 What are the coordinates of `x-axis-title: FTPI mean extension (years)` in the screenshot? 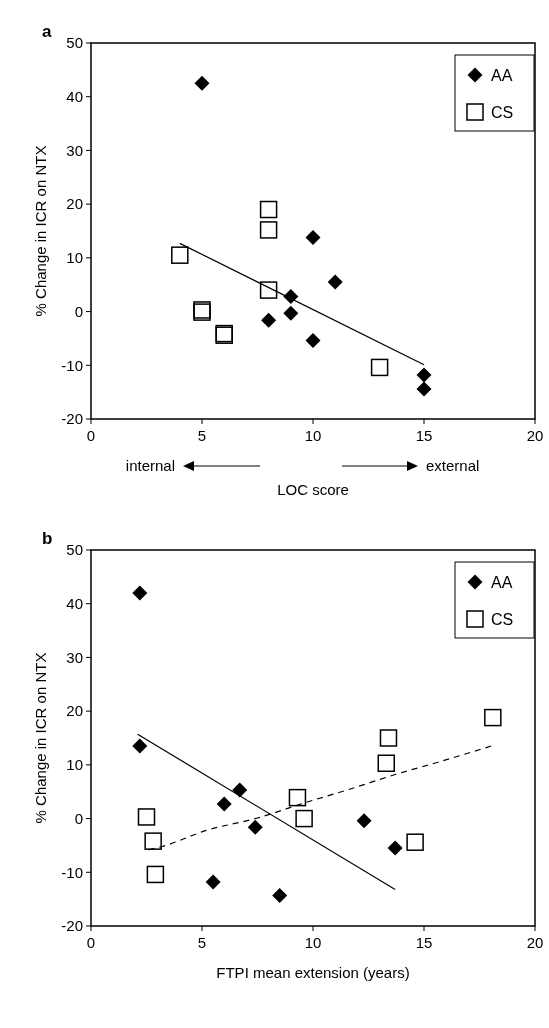 It's located at (313, 972).